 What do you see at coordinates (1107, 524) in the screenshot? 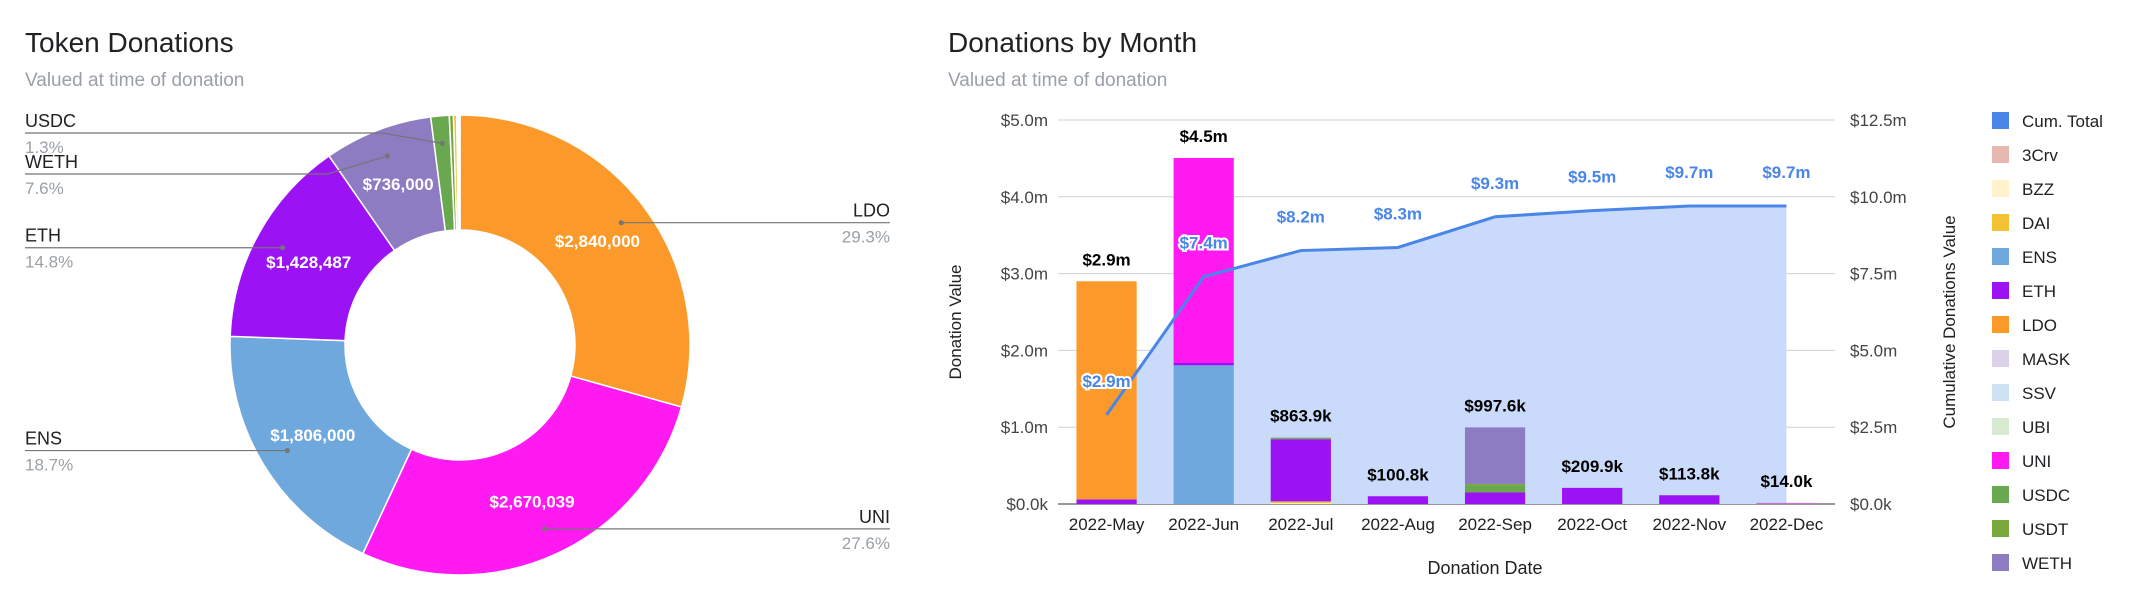
I see `x-tick-label: 2022-May` at bounding box center [1107, 524].